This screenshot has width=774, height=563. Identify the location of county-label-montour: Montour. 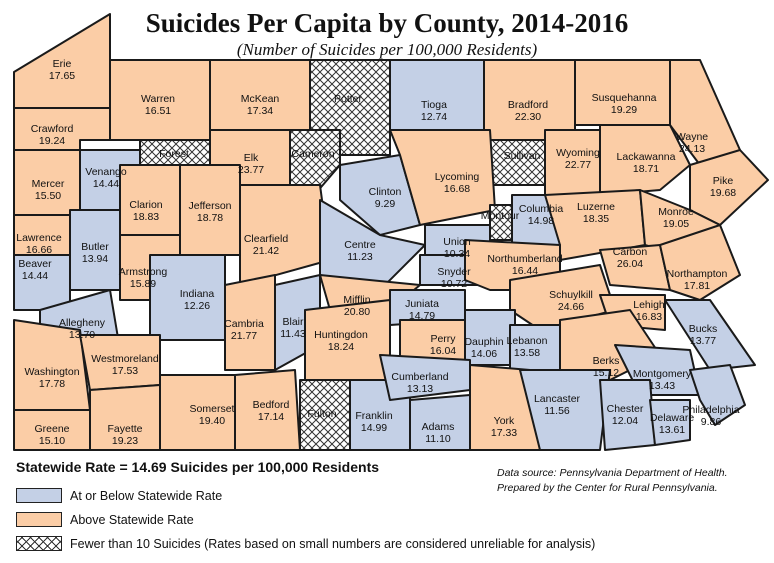
(500, 216).